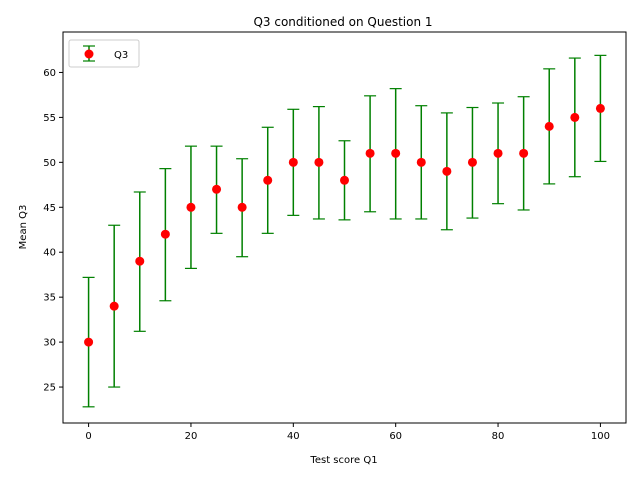 The width and height of the screenshot is (640, 480). What do you see at coordinates (88, 436) in the screenshot?
I see `x-tick-label: 0` at bounding box center [88, 436].